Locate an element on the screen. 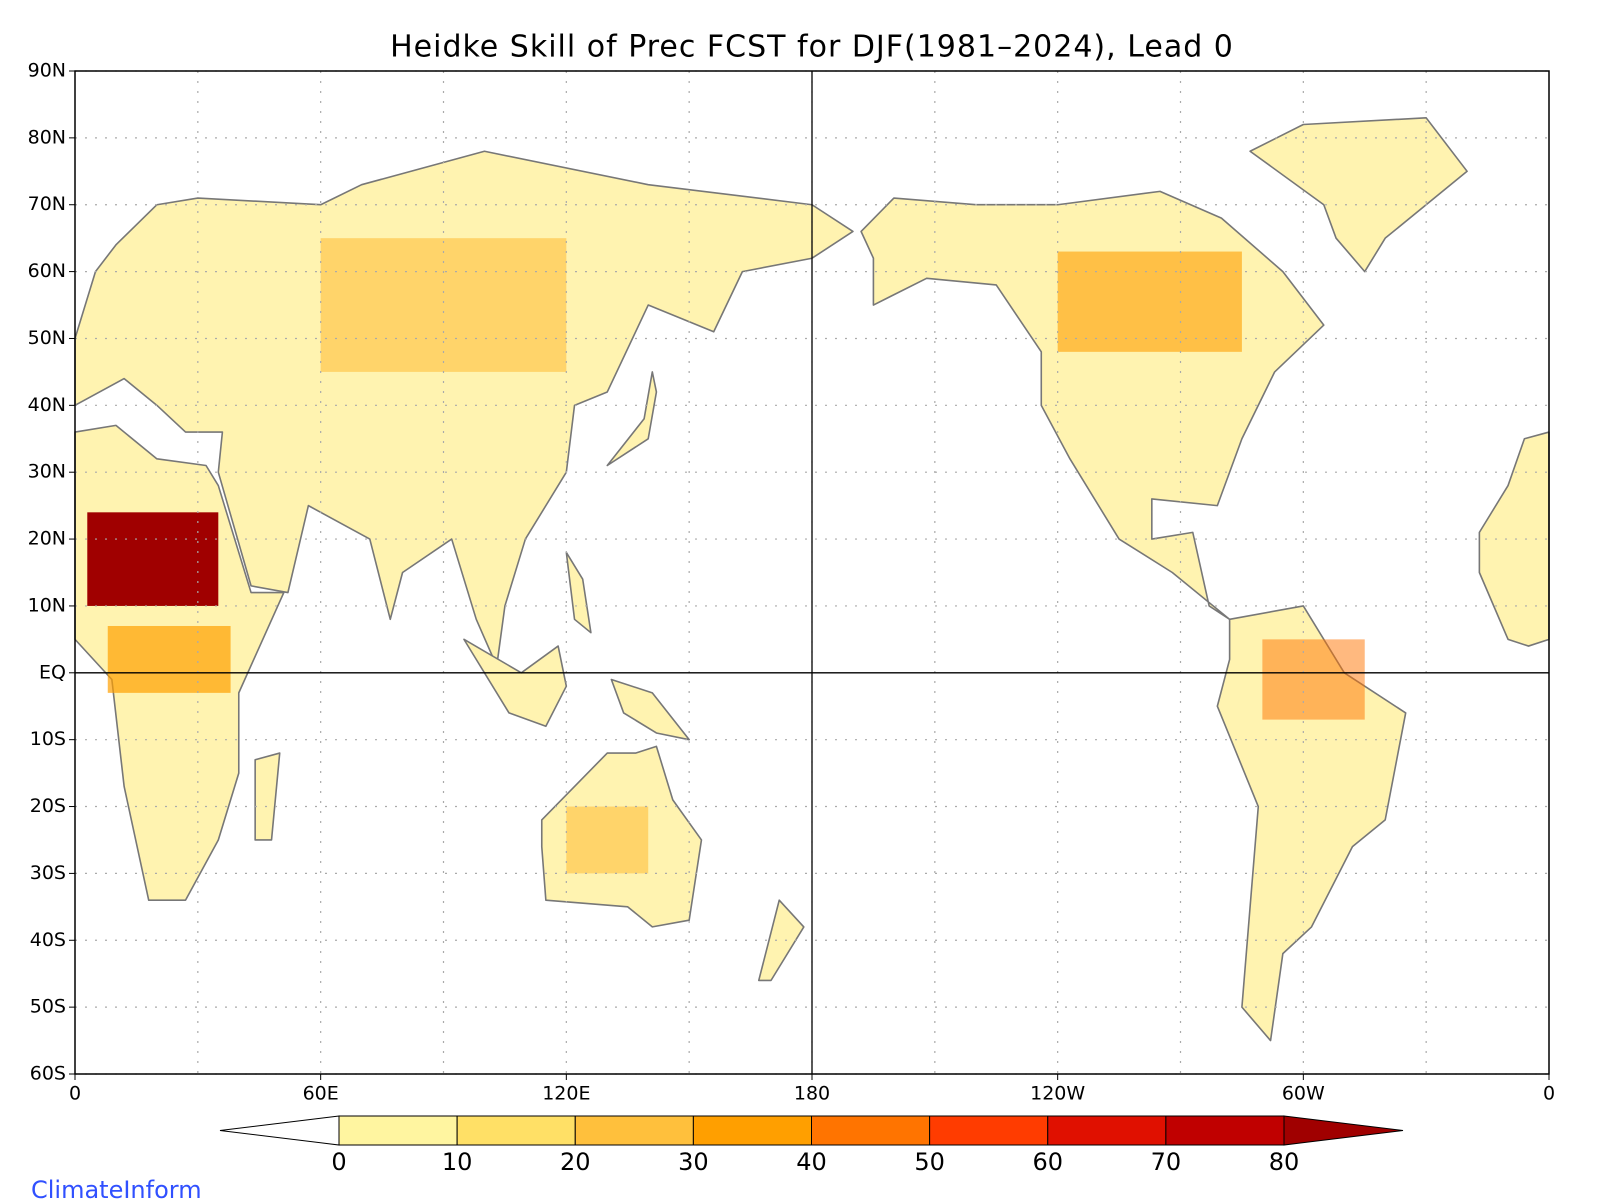  new-zealand is located at coordinates (781, 940).